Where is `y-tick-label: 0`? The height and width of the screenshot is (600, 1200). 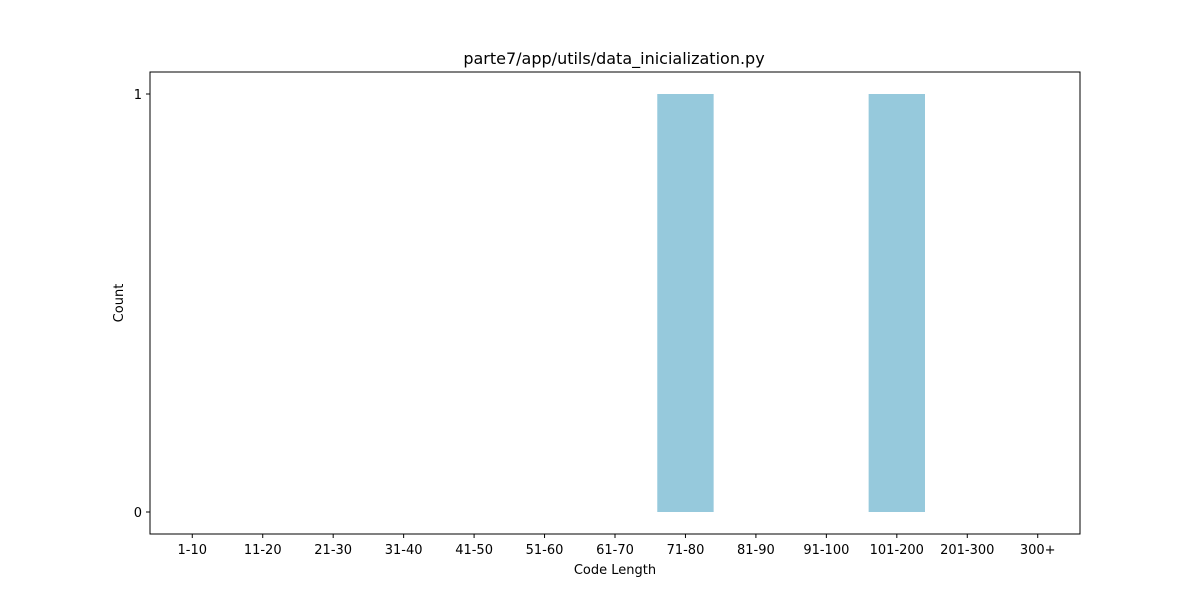
y-tick-label: 0 is located at coordinates (138, 513).